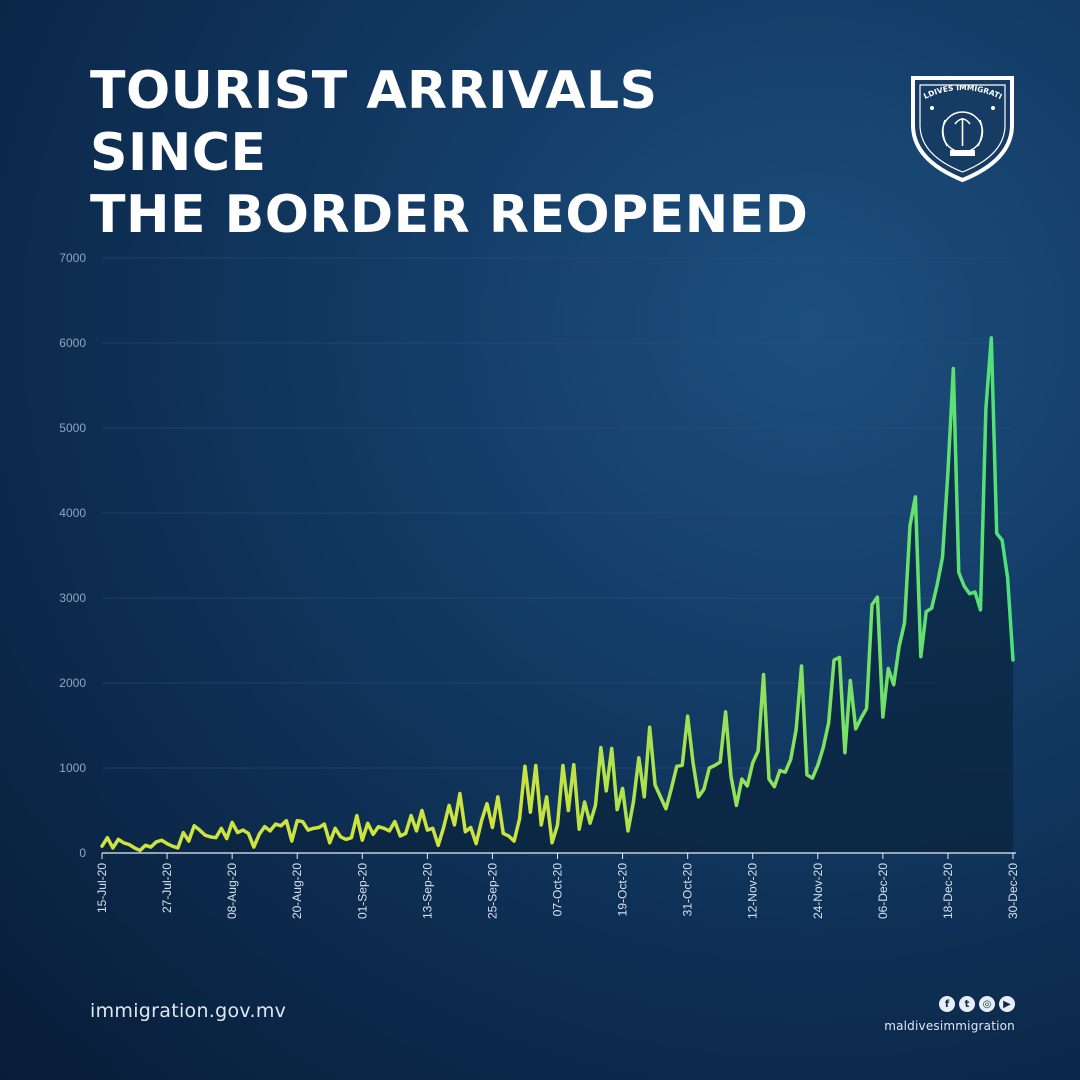 This screenshot has height=1080, width=1080. I want to click on x-tick-label: 08-Aug-20, so click(232, 891).